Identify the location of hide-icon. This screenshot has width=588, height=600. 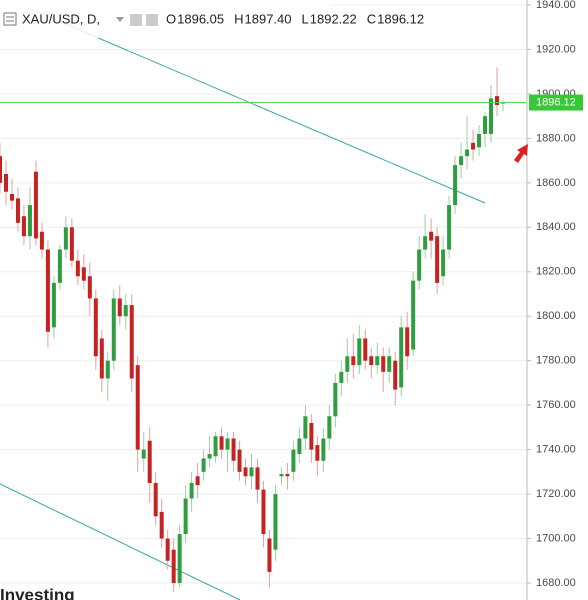
(152, 20).